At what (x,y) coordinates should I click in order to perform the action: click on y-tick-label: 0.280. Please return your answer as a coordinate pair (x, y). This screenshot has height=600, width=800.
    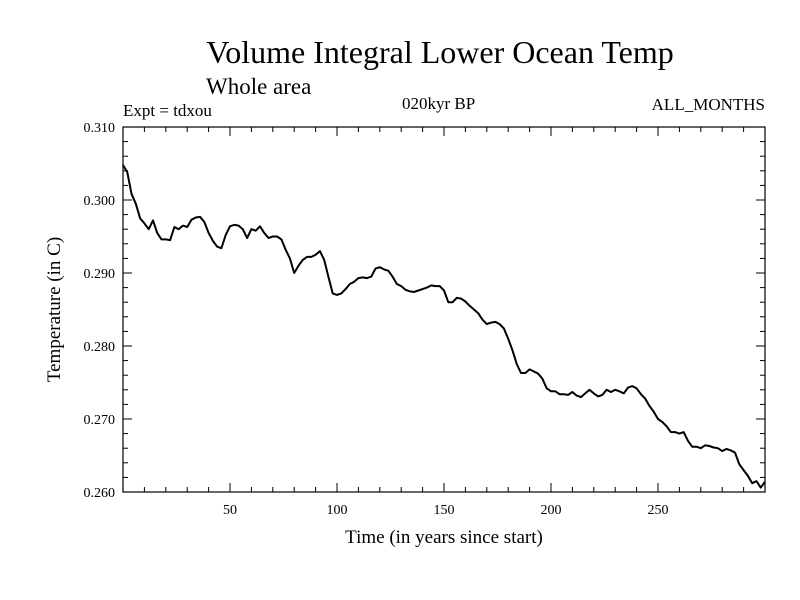
    Looking at the image, I should click on (100, 347).